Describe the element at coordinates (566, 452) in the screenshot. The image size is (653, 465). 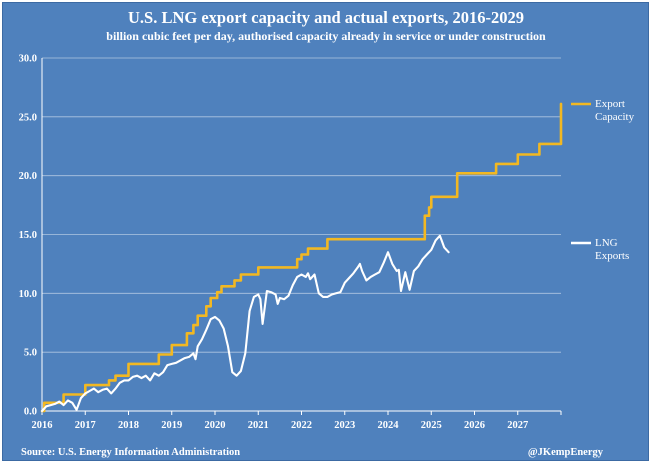
I see `author-credit: @JKempEnergy` at that location.